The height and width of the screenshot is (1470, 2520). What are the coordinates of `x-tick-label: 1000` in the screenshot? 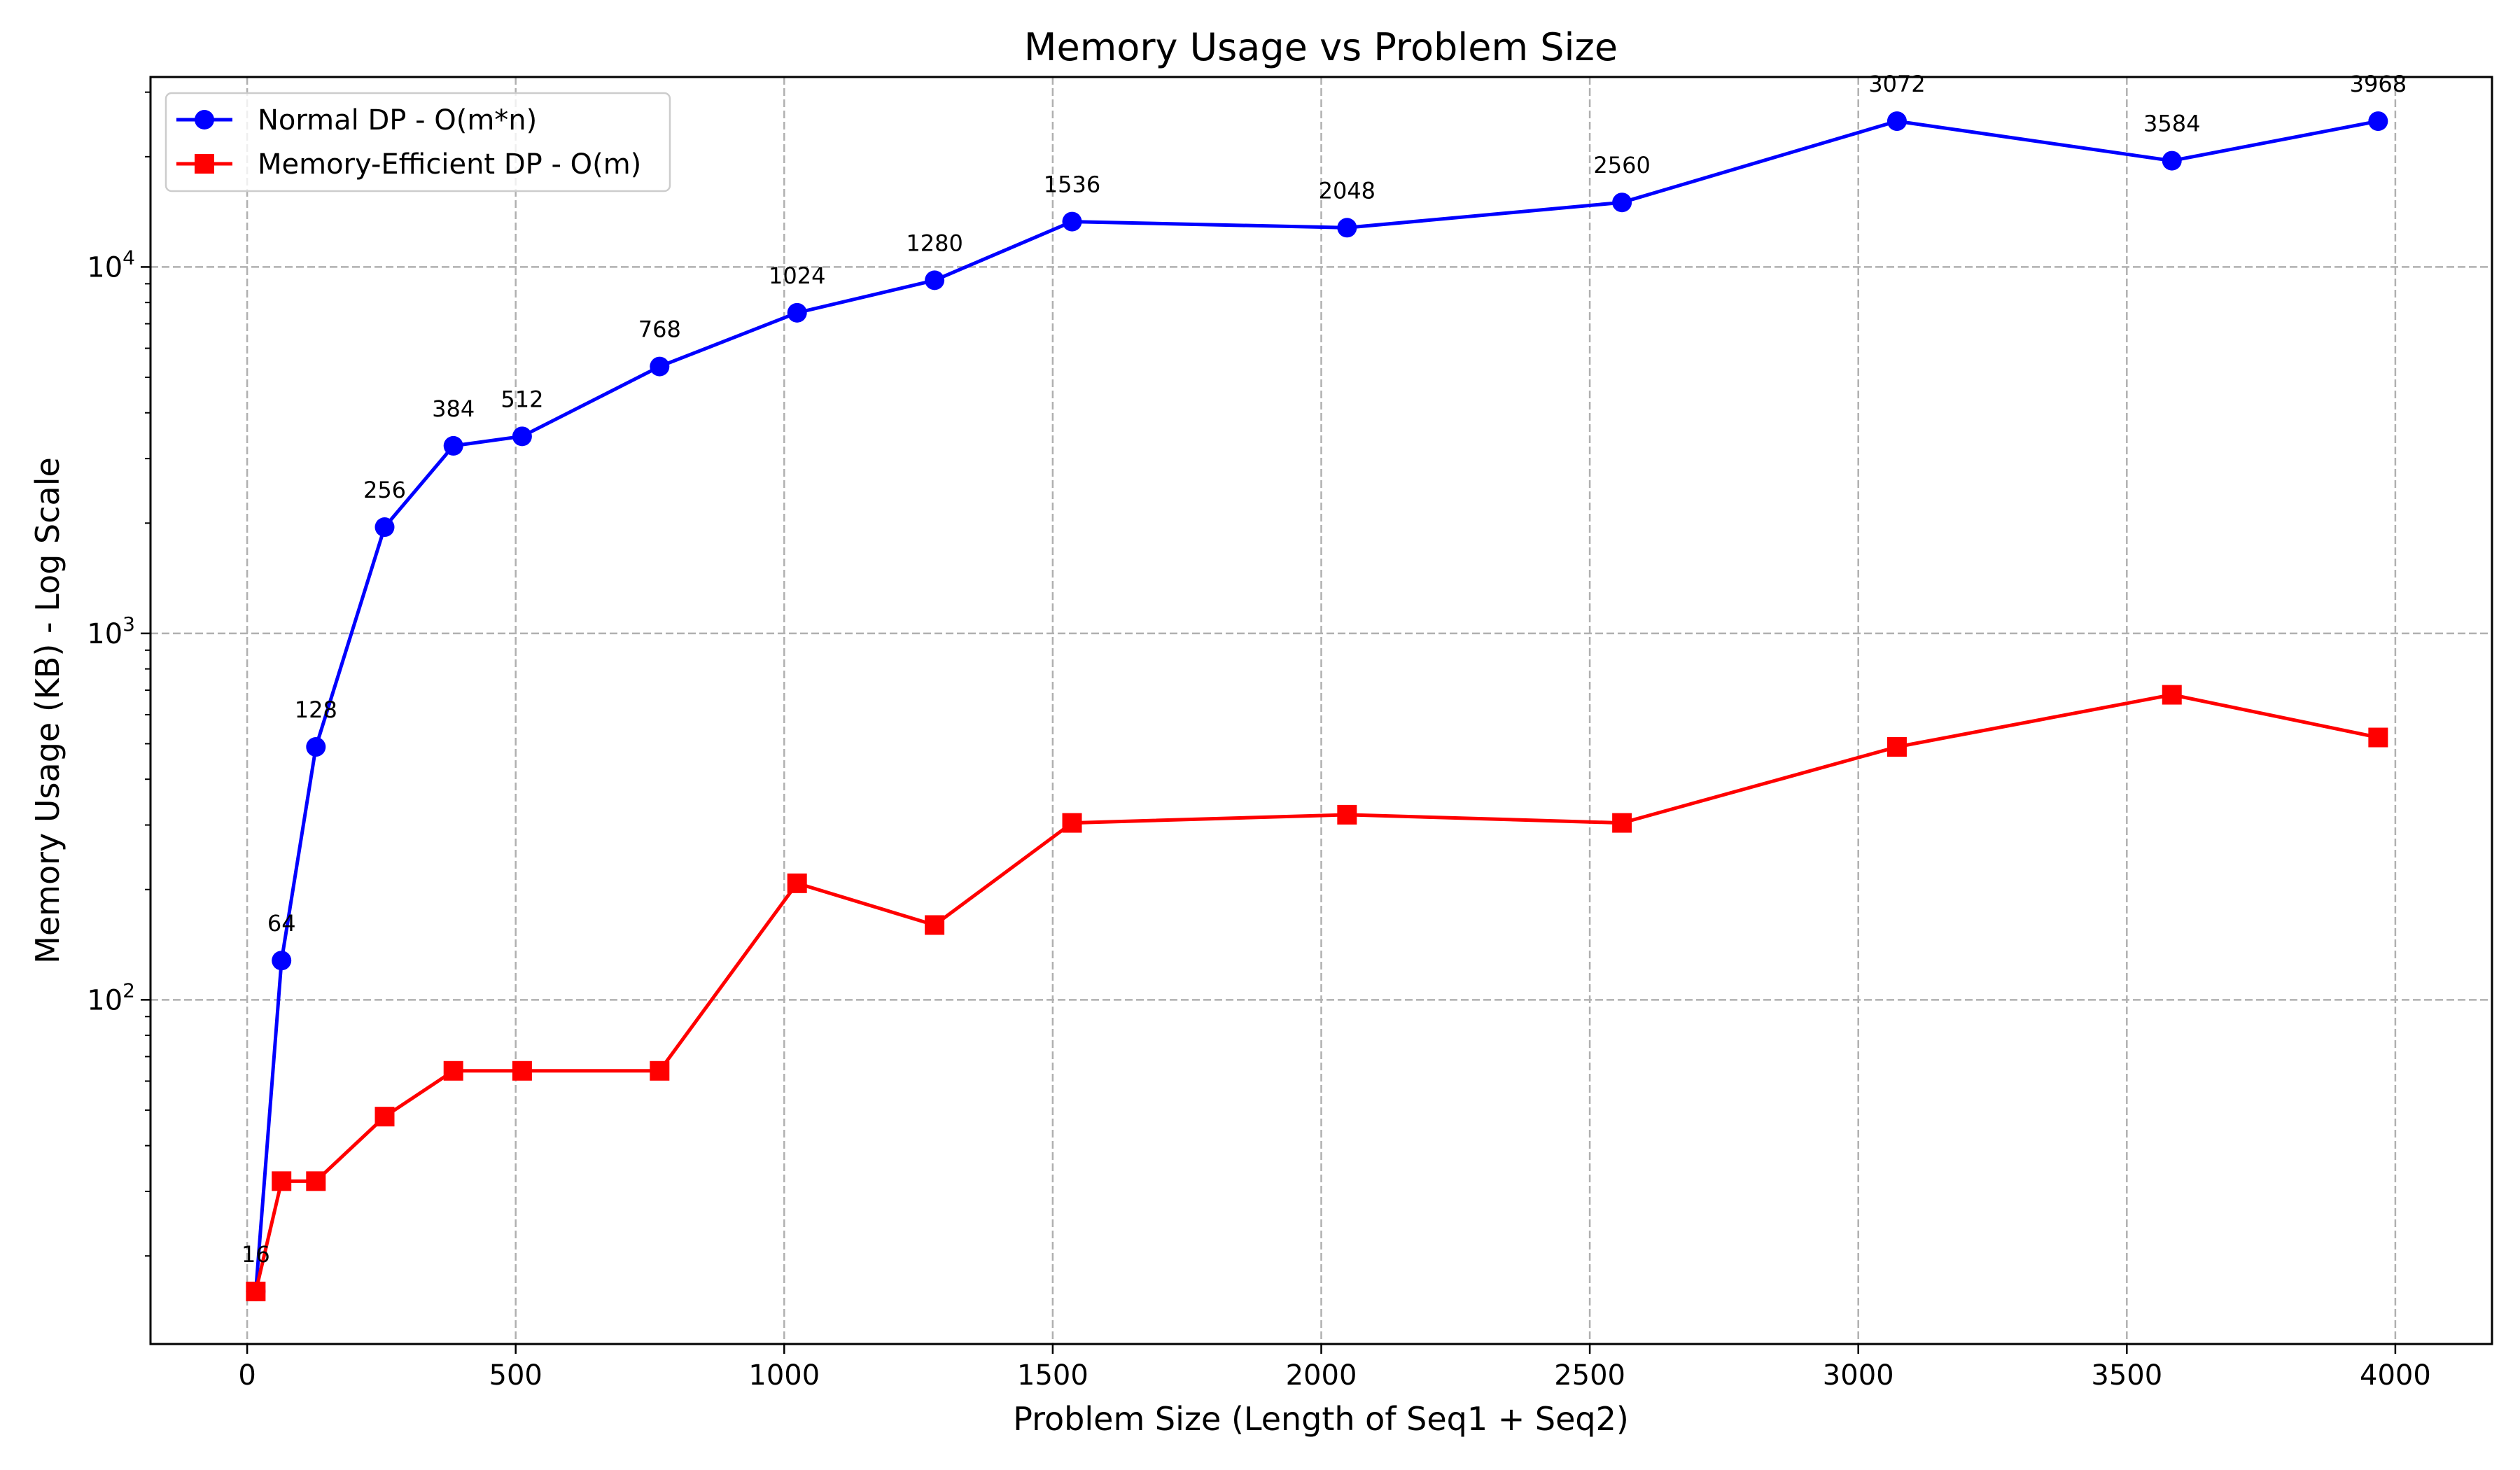 It's located at (784, 1375).